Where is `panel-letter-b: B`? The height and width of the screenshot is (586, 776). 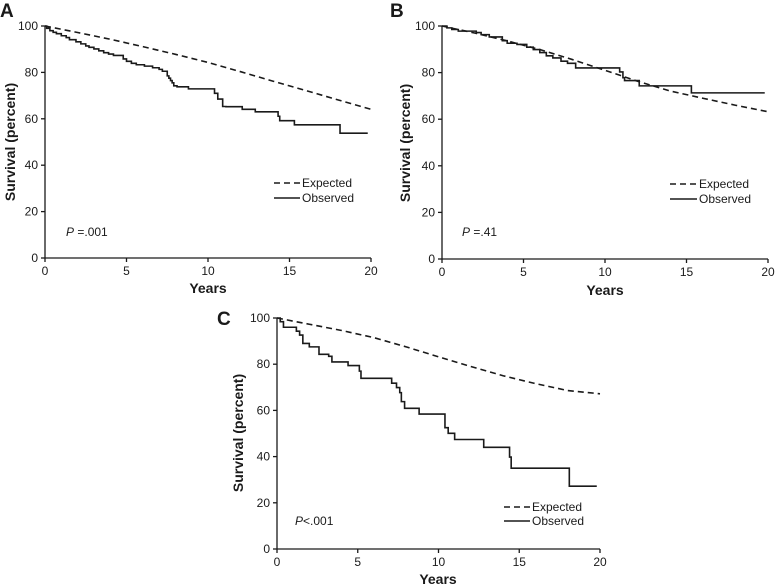
panel-letter-b: B is located at coordinates (397, 11).